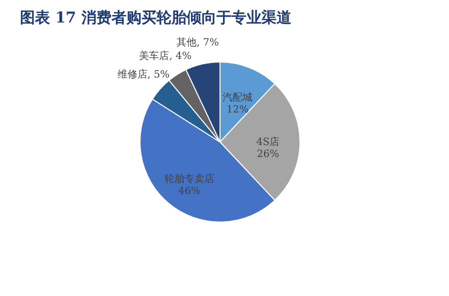 This screenshot has width=449, height=296. Describe the element at coordinates (268, 142) in the screenshot. I see `slice-label: 4S店` at that location.